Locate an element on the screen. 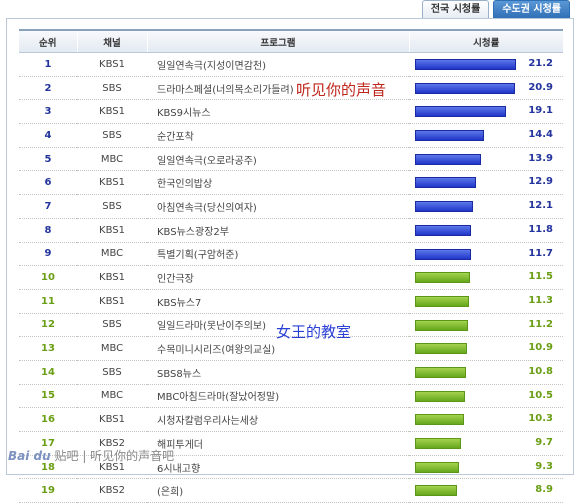 The width and height of the screenshot is (580, 503). rank-cell: 16 is located at coordinates (48, 419).